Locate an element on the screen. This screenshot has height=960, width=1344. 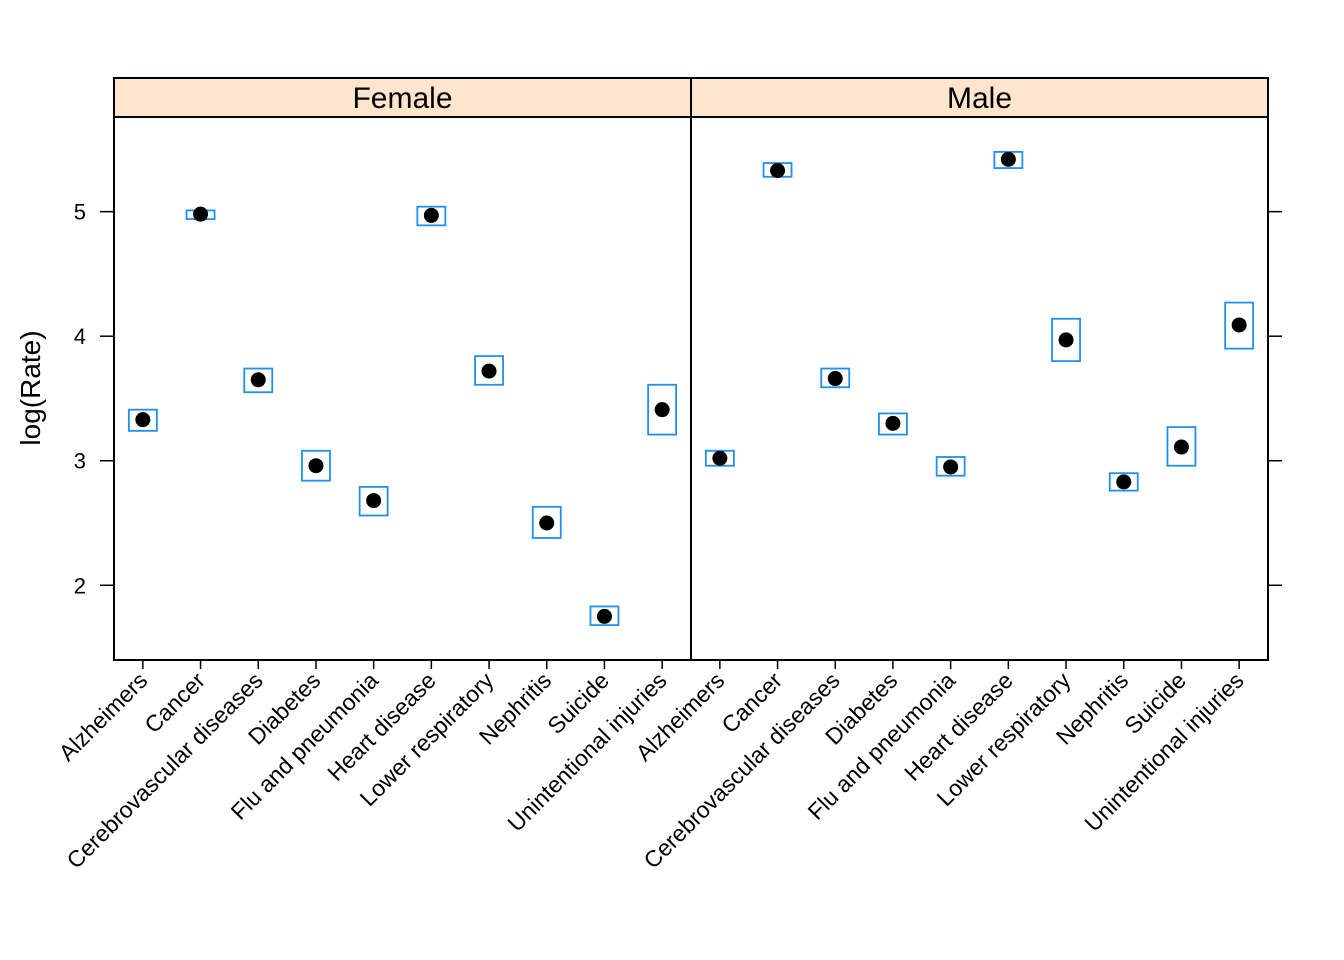
y-tick-label: 5 is located at coordinates (80, 212).